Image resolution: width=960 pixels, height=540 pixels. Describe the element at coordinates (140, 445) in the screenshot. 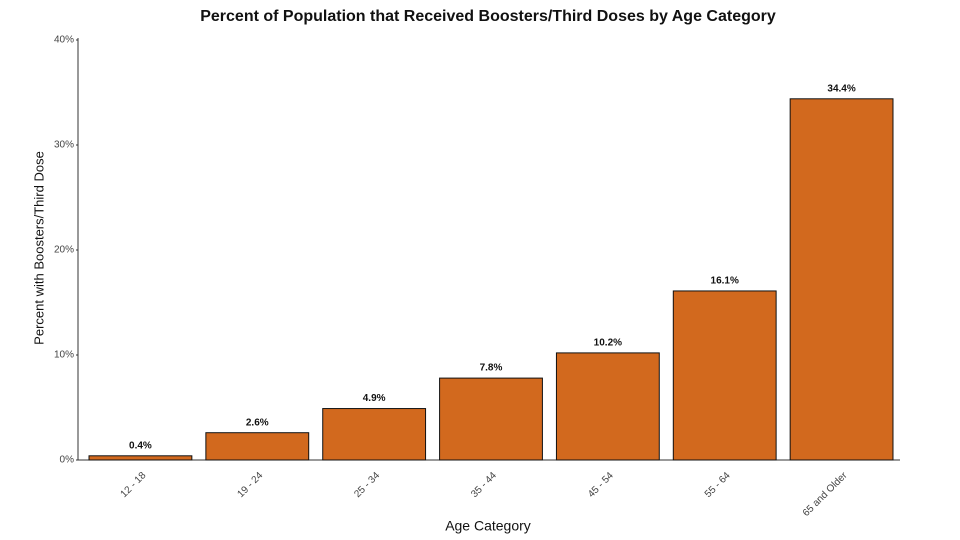

I see `value-label: 0.4%` at that location.